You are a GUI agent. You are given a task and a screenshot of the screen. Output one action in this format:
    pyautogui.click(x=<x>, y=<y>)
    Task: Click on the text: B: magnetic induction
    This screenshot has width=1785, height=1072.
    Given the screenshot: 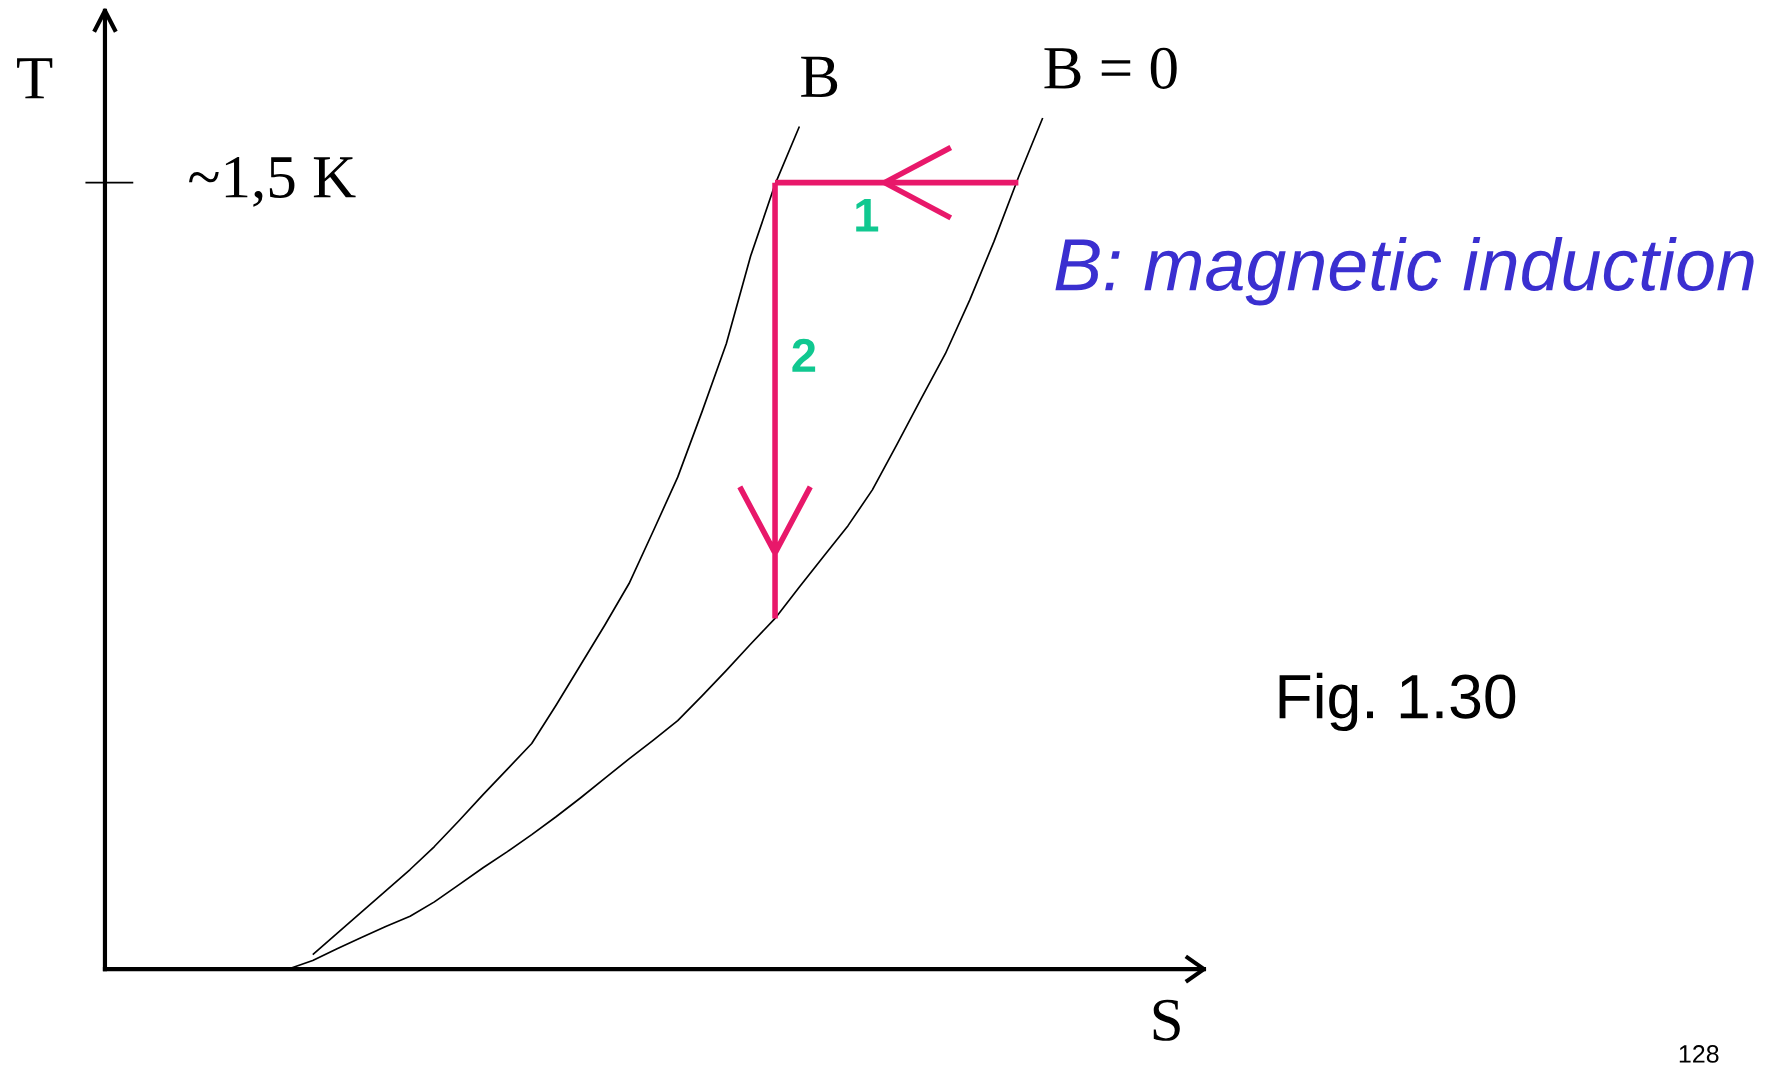 What is the action you would take?
    pyautogui.click(x=1404, y=271)
    